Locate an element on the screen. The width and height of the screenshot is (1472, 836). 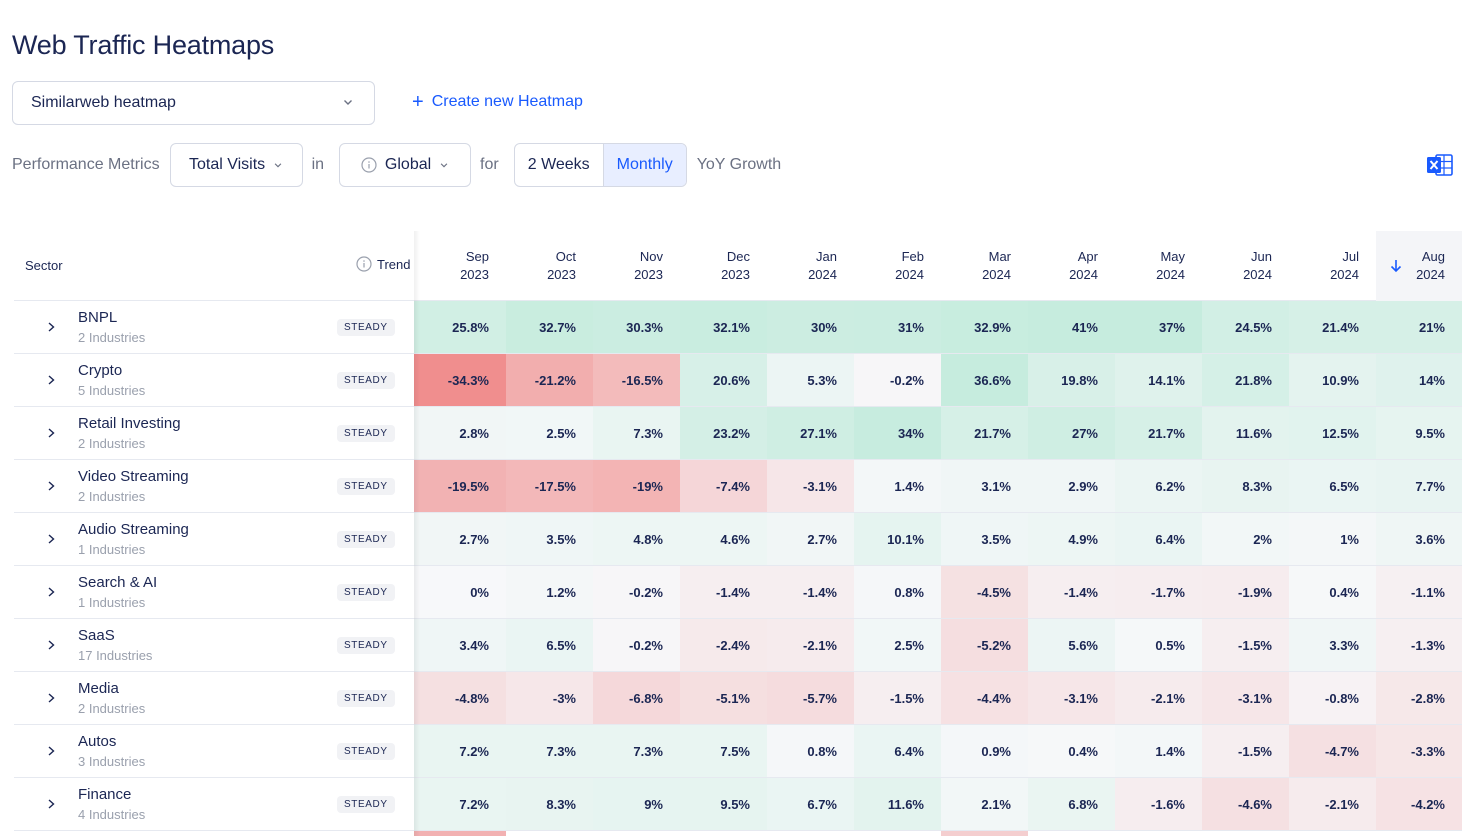
trend-header: Trend is located at coordinates (383, 264).